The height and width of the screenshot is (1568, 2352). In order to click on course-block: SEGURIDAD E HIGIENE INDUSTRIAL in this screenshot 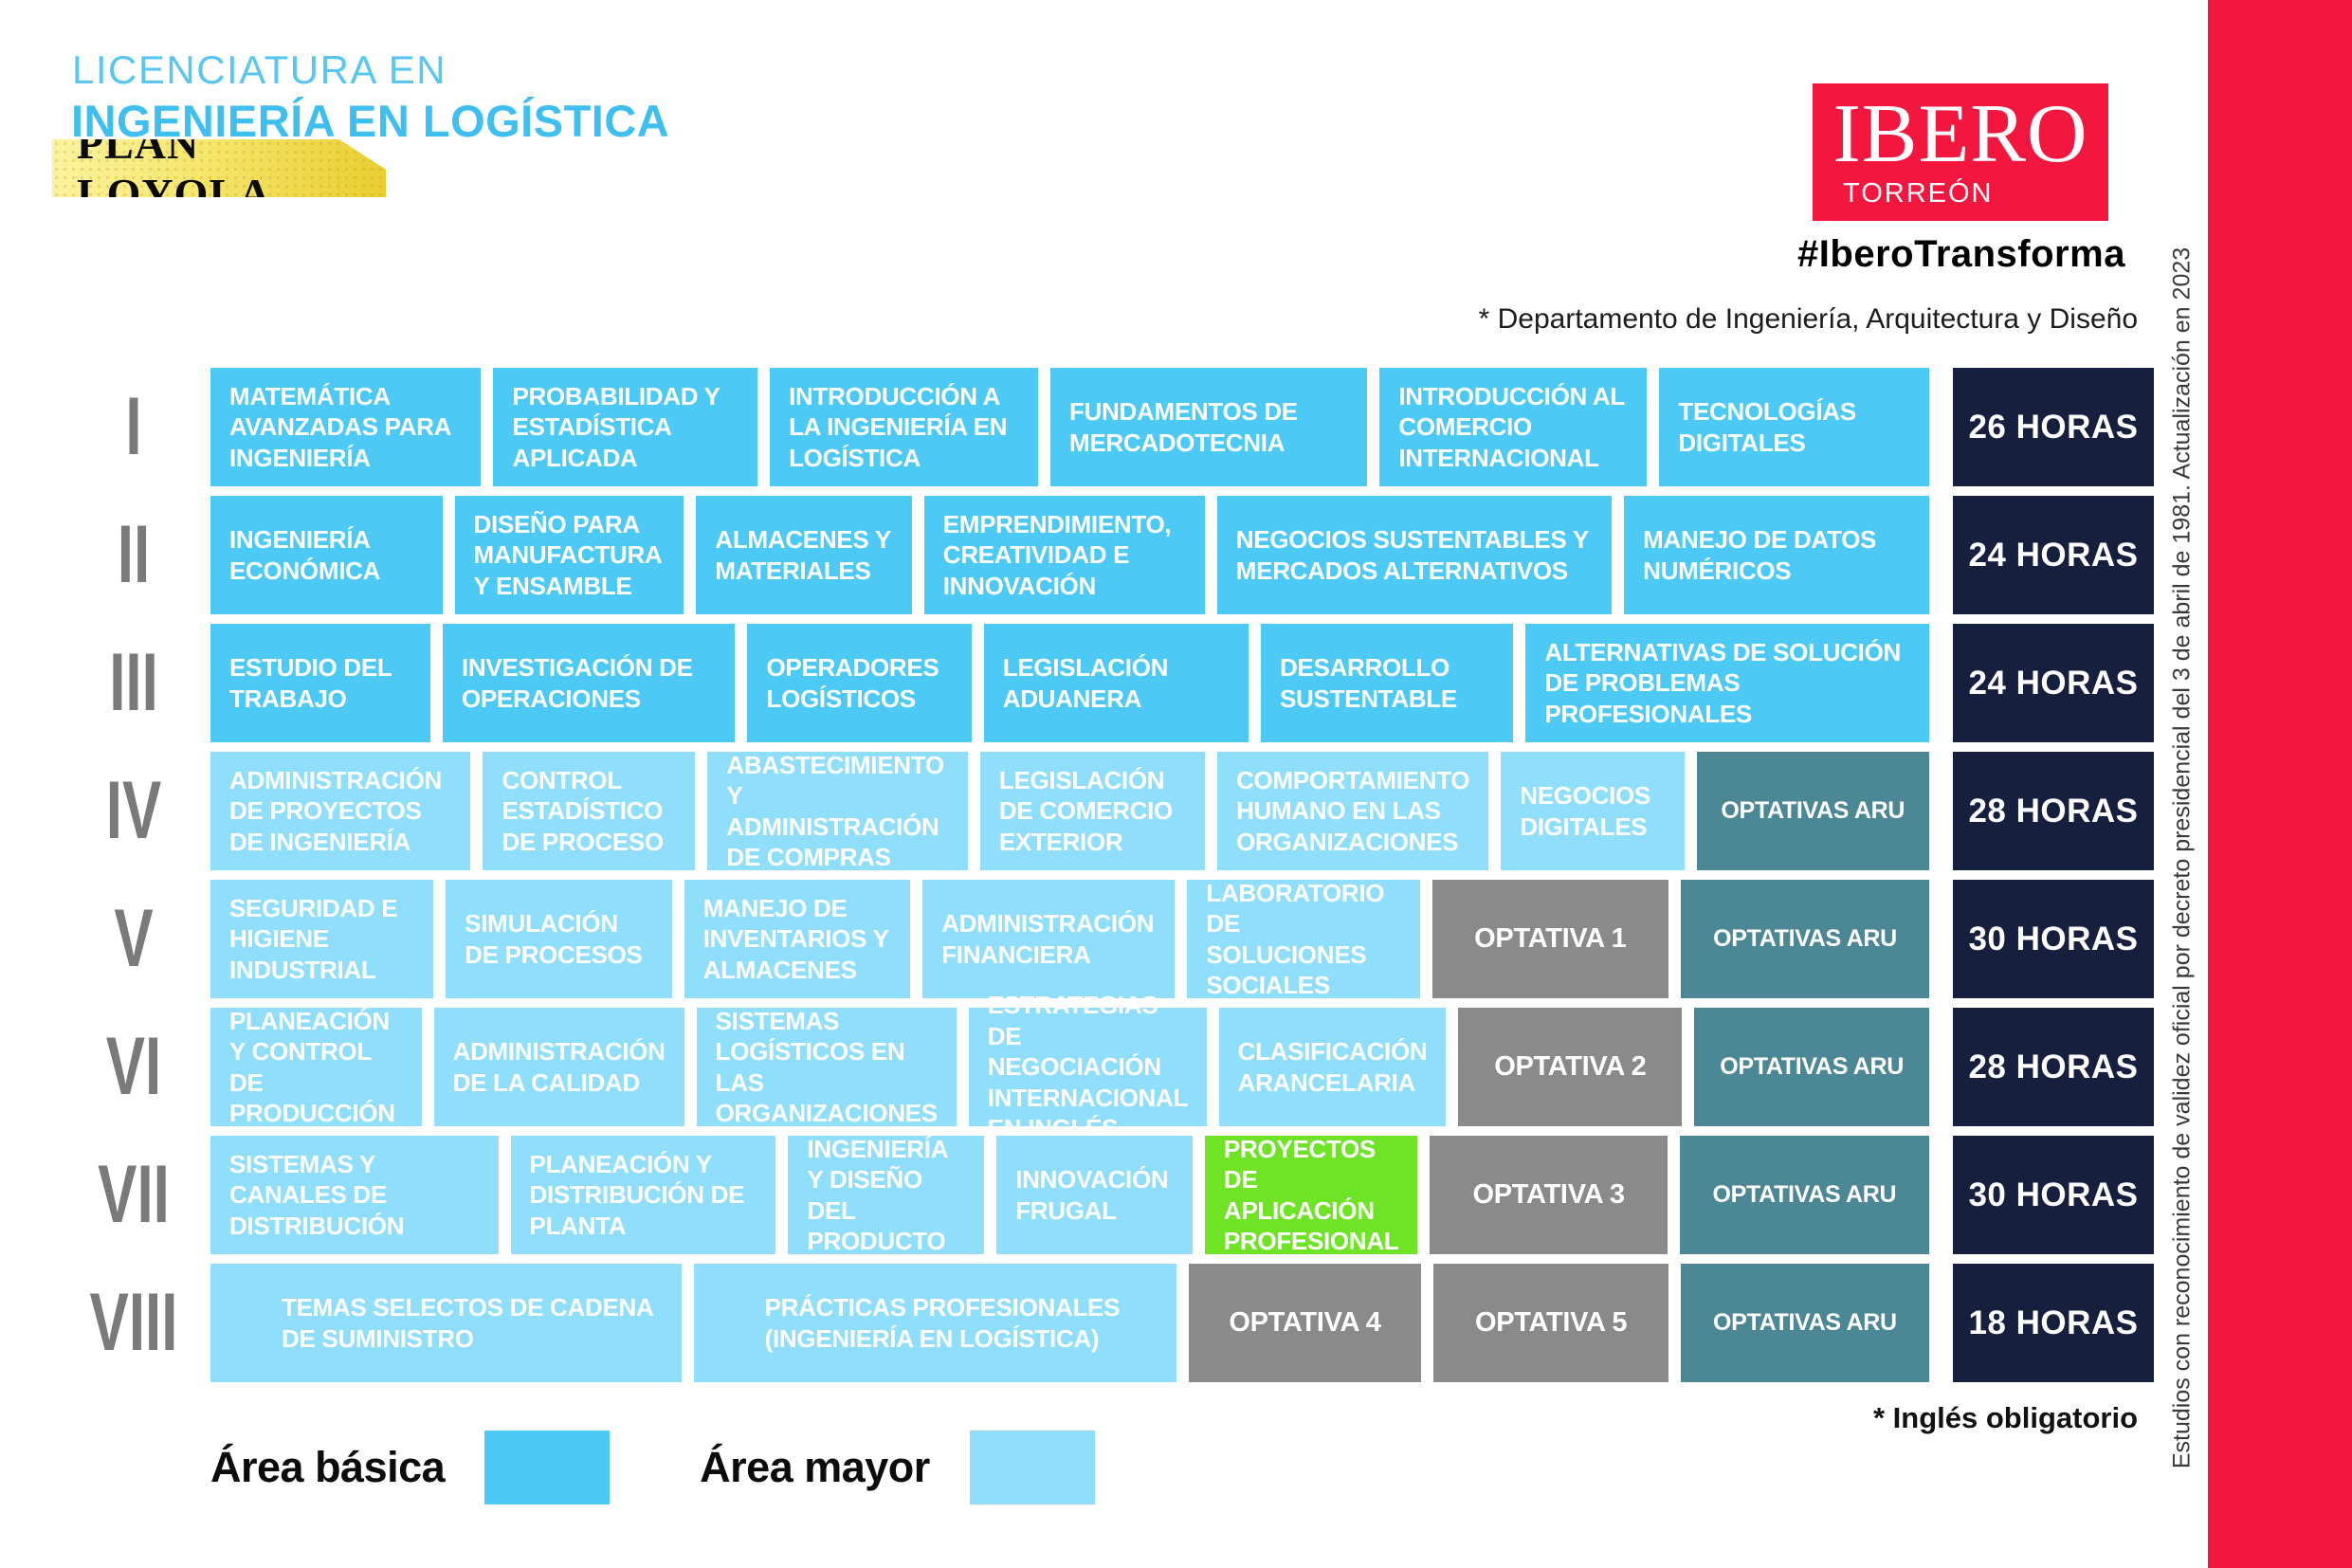, I will do `click(322, 939)`.